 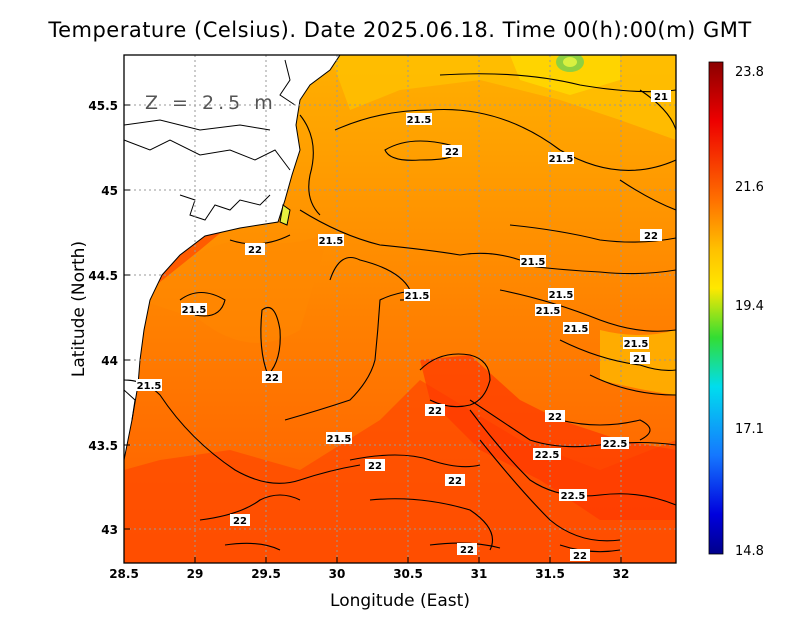 What do you see at coordinates (749, 551) in the screenshot?
I see `colorbar-tick-label: 14.8` at bounding box center [749, 551].